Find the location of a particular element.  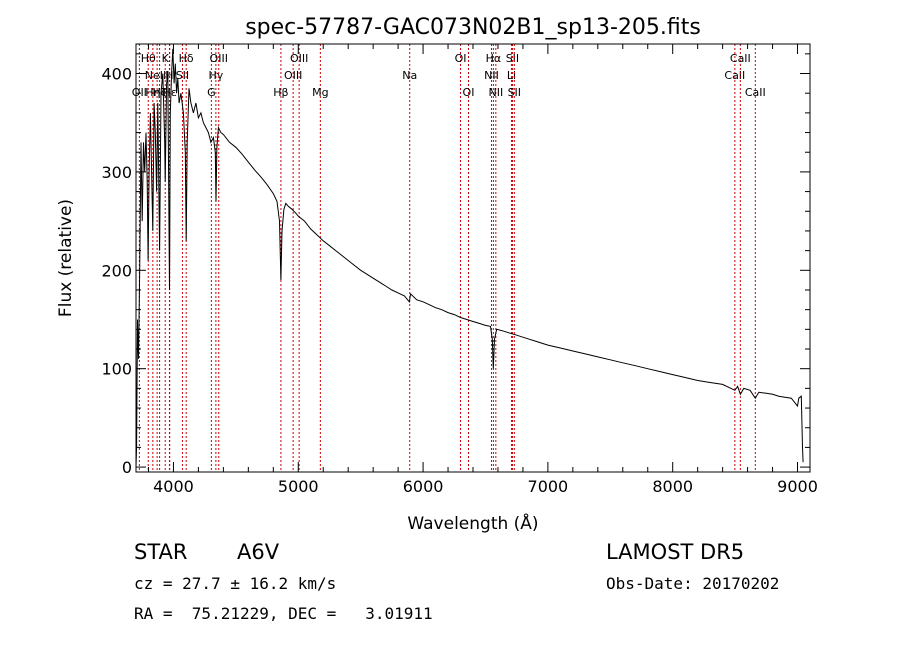

sky-coordinates: RA = 75.21229, DEC = 3.01911 is located at coordinates (283, 613).